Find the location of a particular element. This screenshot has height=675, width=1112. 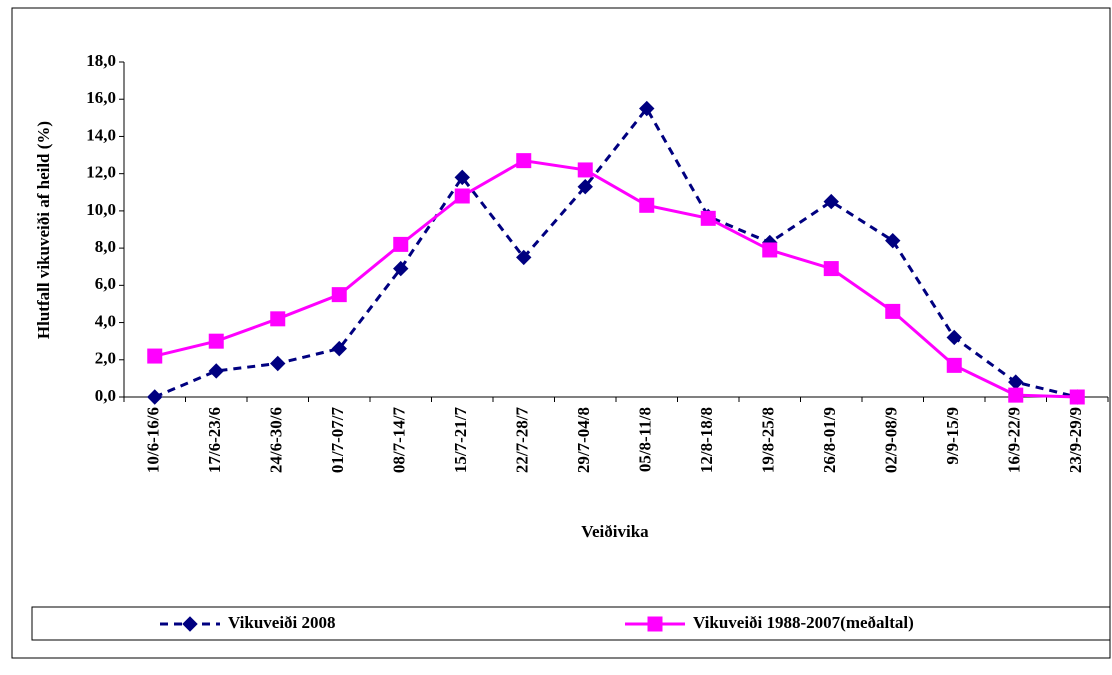

x-tick-label: 08/7-14/7 is located at coordinates (399, 440).